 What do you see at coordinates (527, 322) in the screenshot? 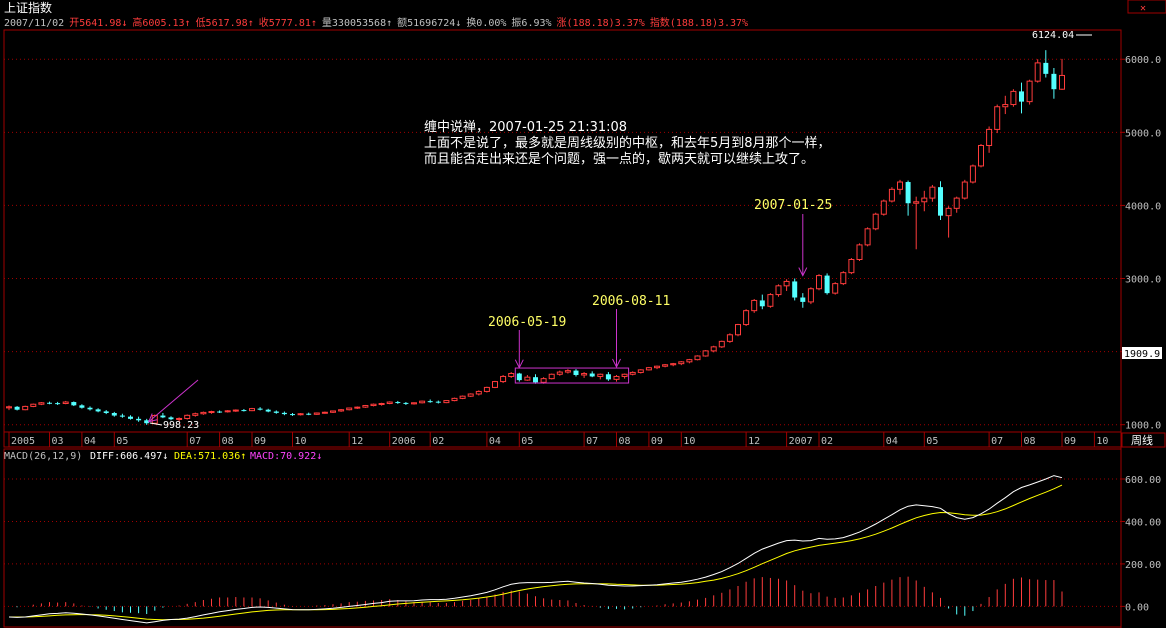
I see `date-label-2006-05-19: 2006-05-19` at bounding box center [527, 322].